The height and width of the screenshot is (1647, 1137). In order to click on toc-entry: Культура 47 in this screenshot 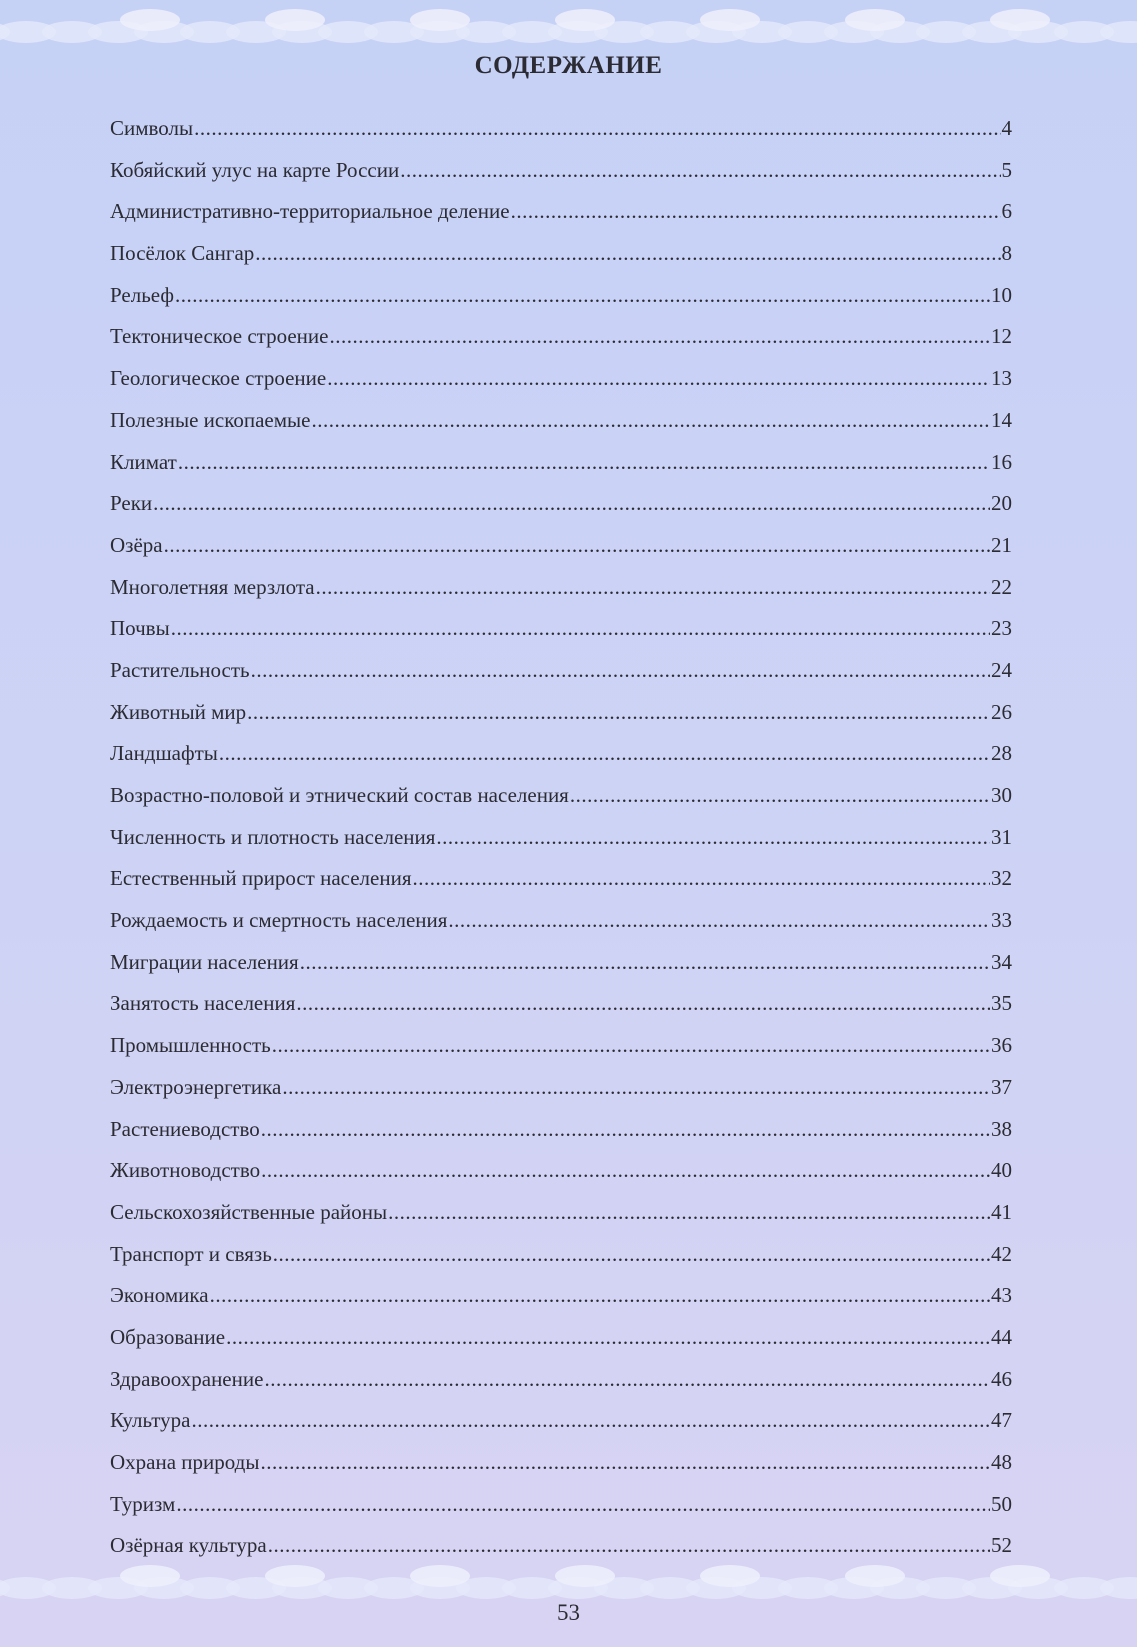, I will do `click(561, 1425)`.